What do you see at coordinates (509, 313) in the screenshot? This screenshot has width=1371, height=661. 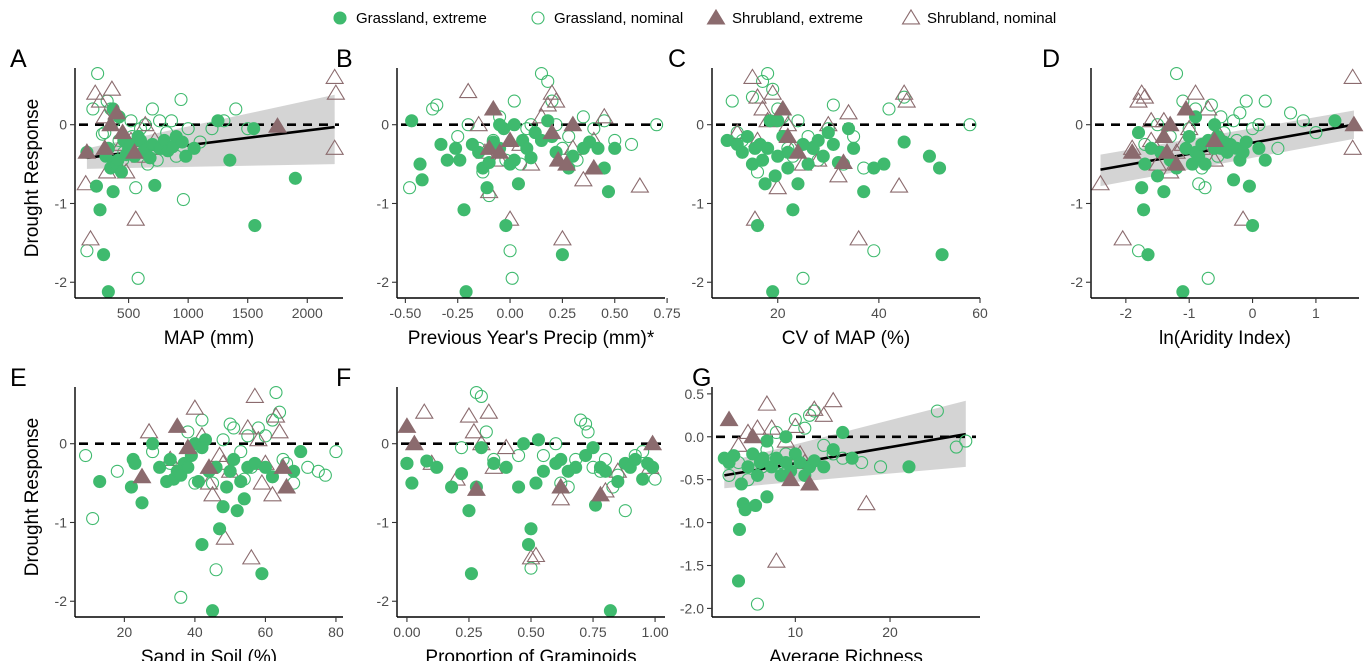 I see `x-tick-label: 0.00` at bounding box center [509, 313].